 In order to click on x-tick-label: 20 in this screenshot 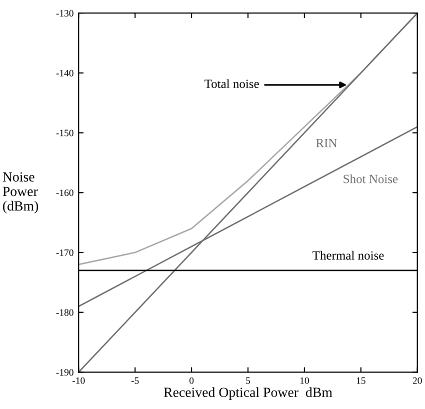, I will do `click(417, 380)`.